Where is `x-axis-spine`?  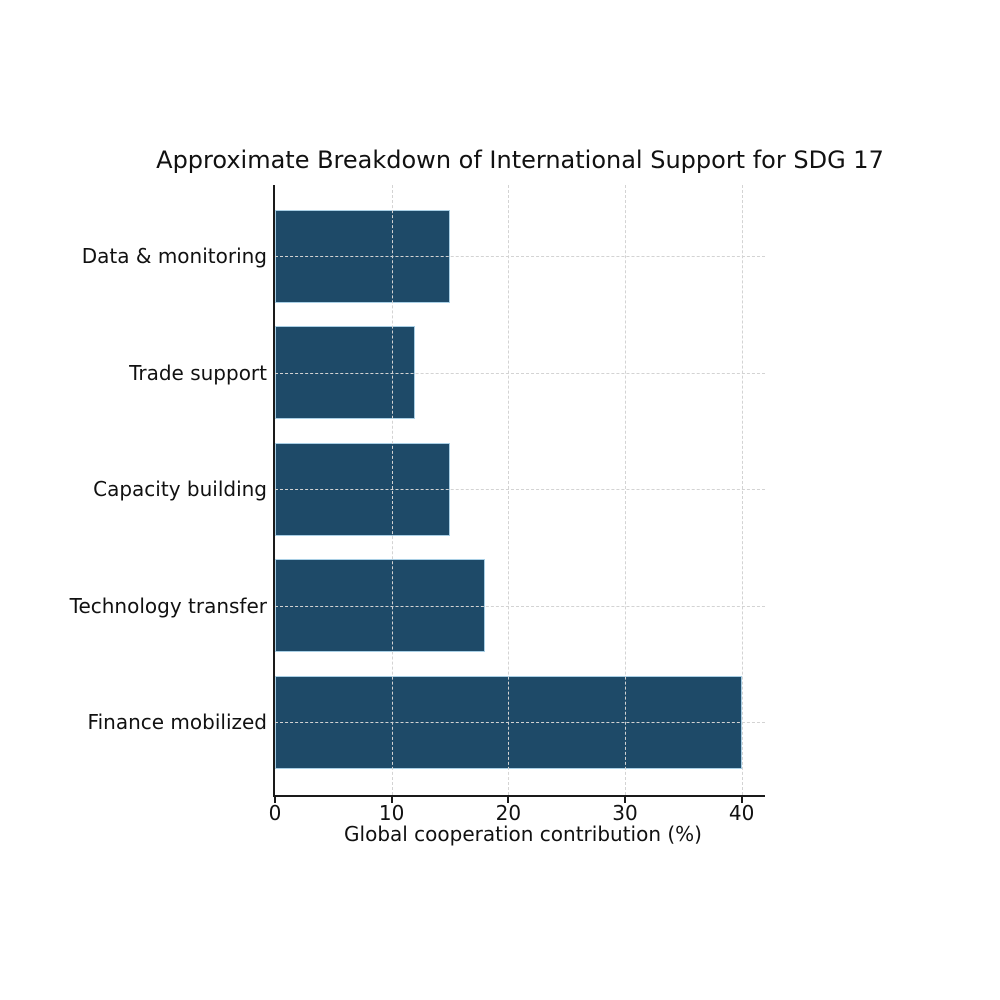
x-axis-spine is located at coordinates (519, 796).